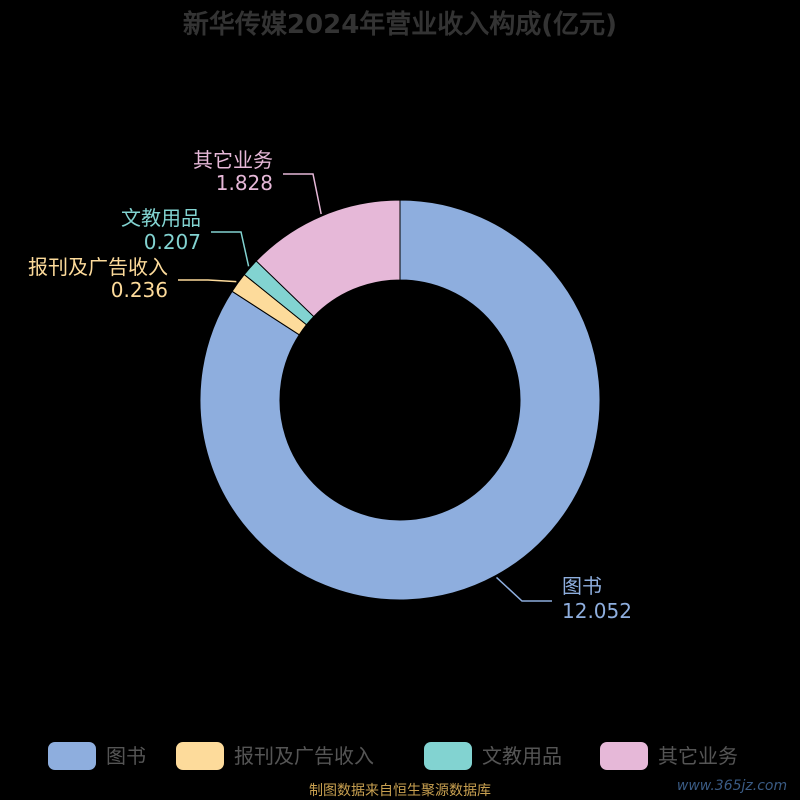 The image size is (800, 800). Describe the element at coordinates (597, 611) in the screenshot. I see `slice-label-value: 12.052` at that location.